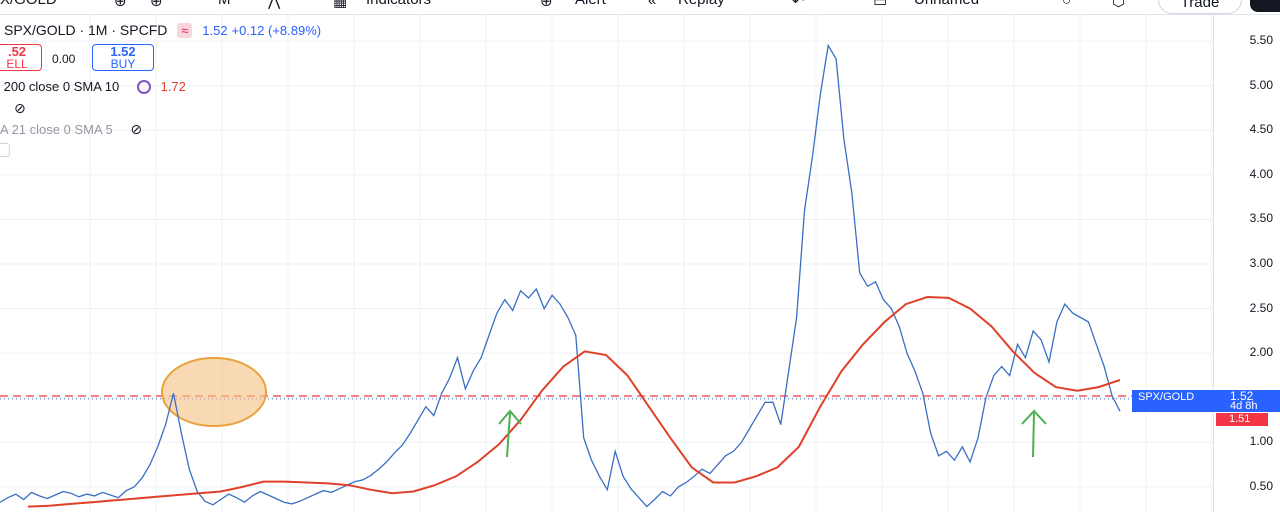 This screenshot has height=512, width=1280. I want to click on publish-button, so click(1265, 6).